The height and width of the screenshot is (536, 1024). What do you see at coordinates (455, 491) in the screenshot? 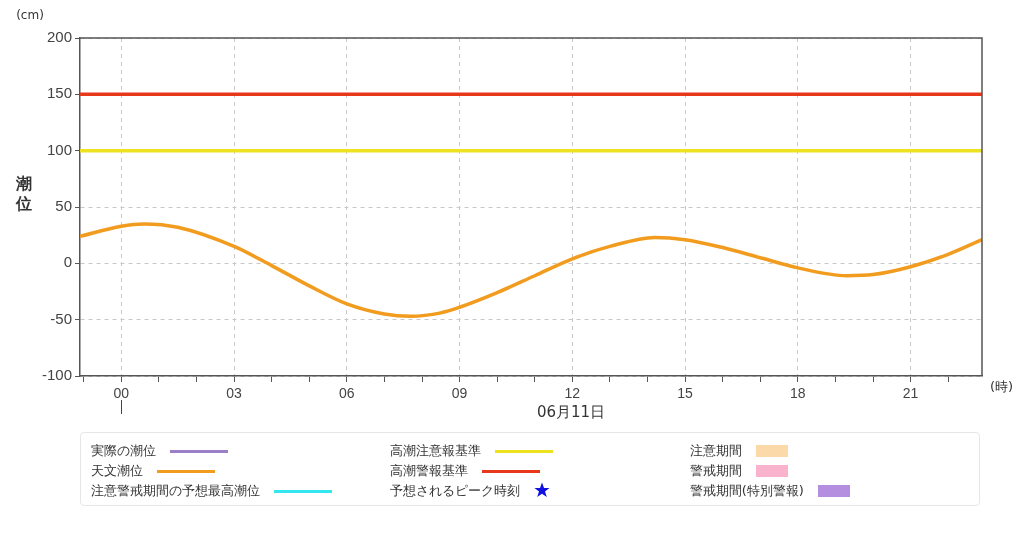
I see `legend-label: 予想されるピーク時刻` at bounding box center [455, 491].